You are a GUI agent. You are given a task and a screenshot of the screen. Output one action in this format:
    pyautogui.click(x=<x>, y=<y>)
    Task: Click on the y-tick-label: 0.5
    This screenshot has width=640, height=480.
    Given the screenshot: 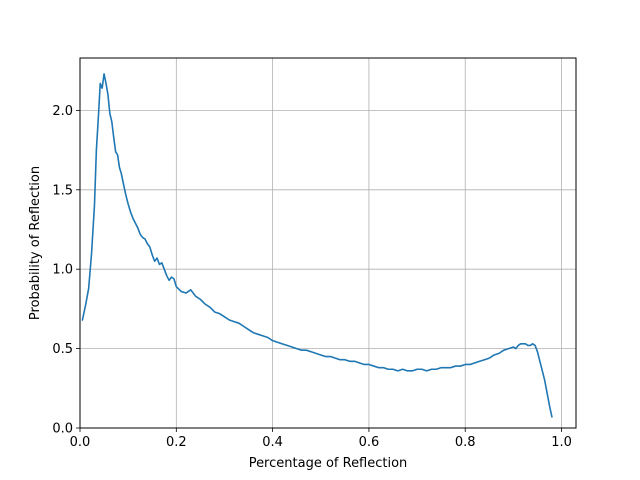 What is the action you would take?
    pyautogui.click(x=62, y=349)
    